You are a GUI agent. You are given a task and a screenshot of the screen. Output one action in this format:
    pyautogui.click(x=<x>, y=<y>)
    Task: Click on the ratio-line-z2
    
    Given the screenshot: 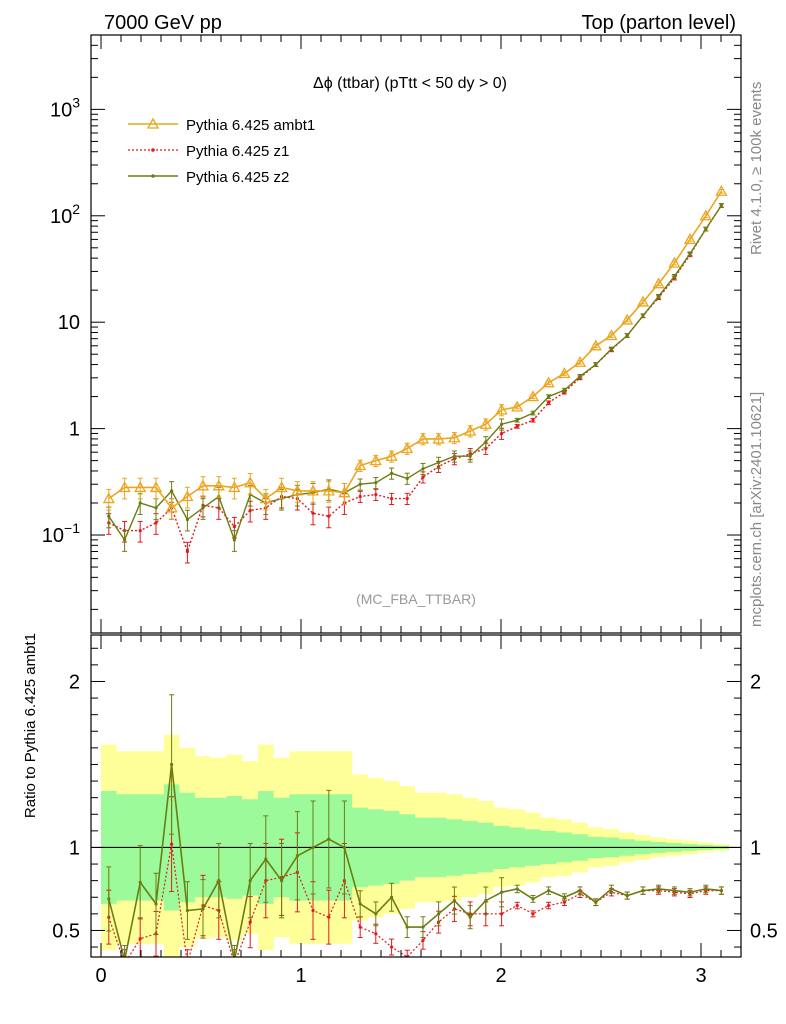 What is the action you would take?
    pyautogui.click(x=415, y=860)
    